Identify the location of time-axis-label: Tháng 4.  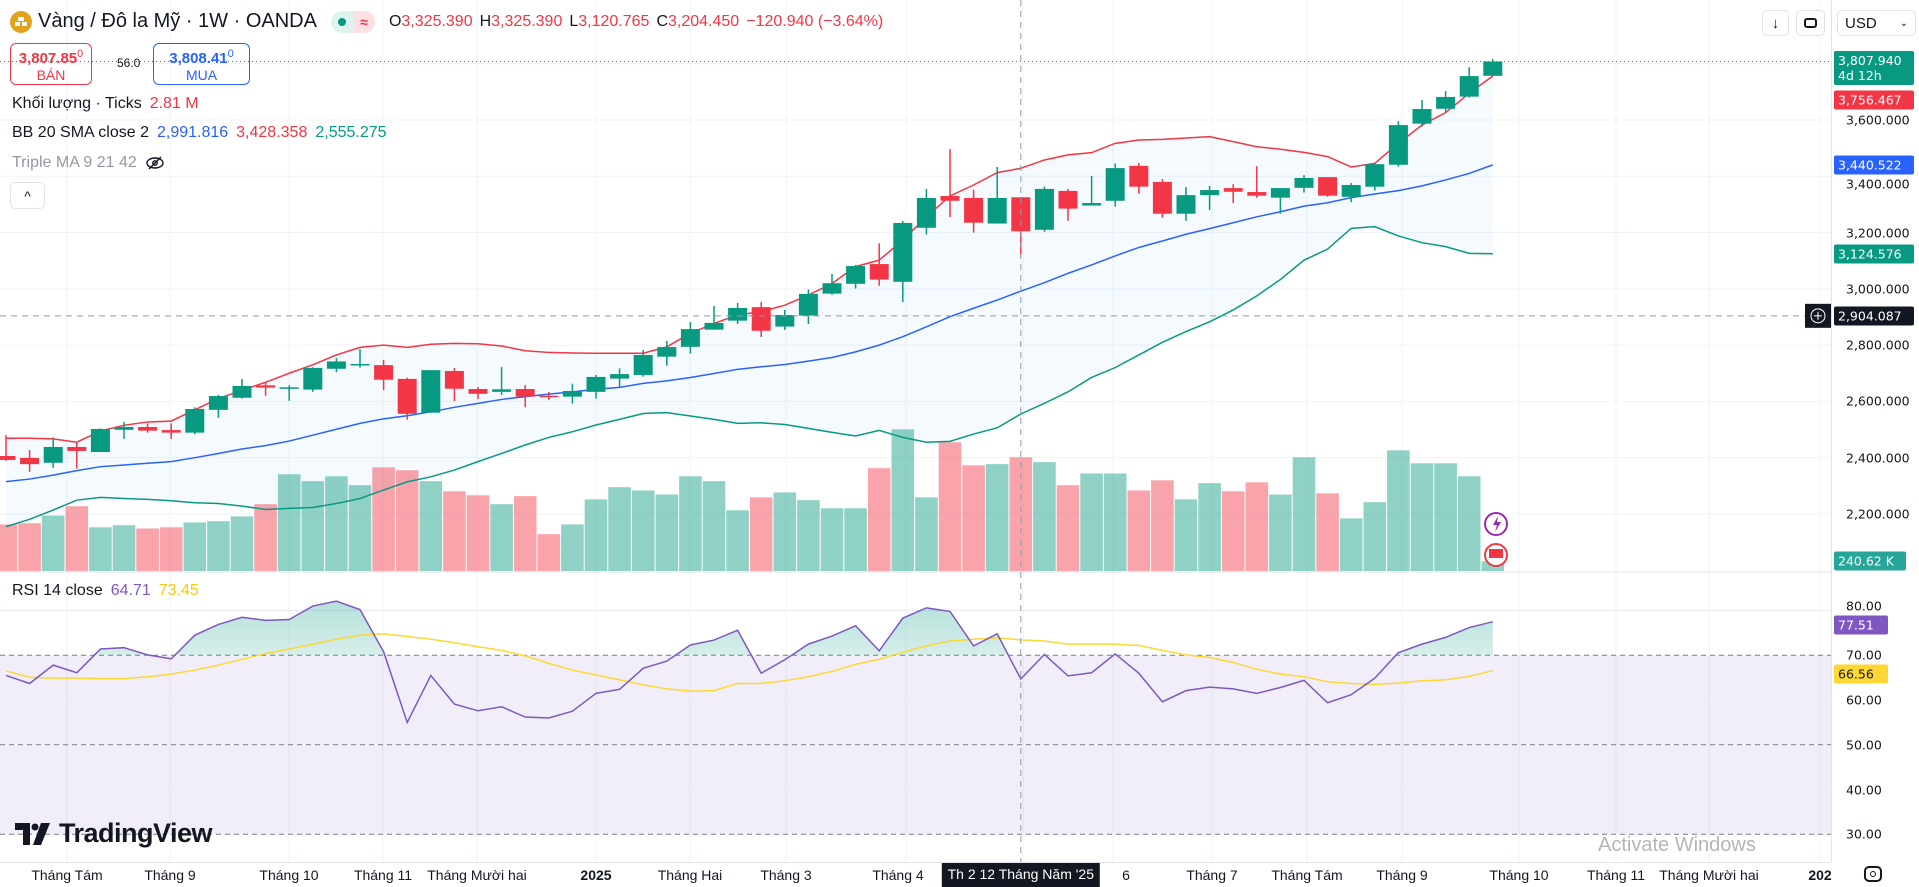
(898, 875).